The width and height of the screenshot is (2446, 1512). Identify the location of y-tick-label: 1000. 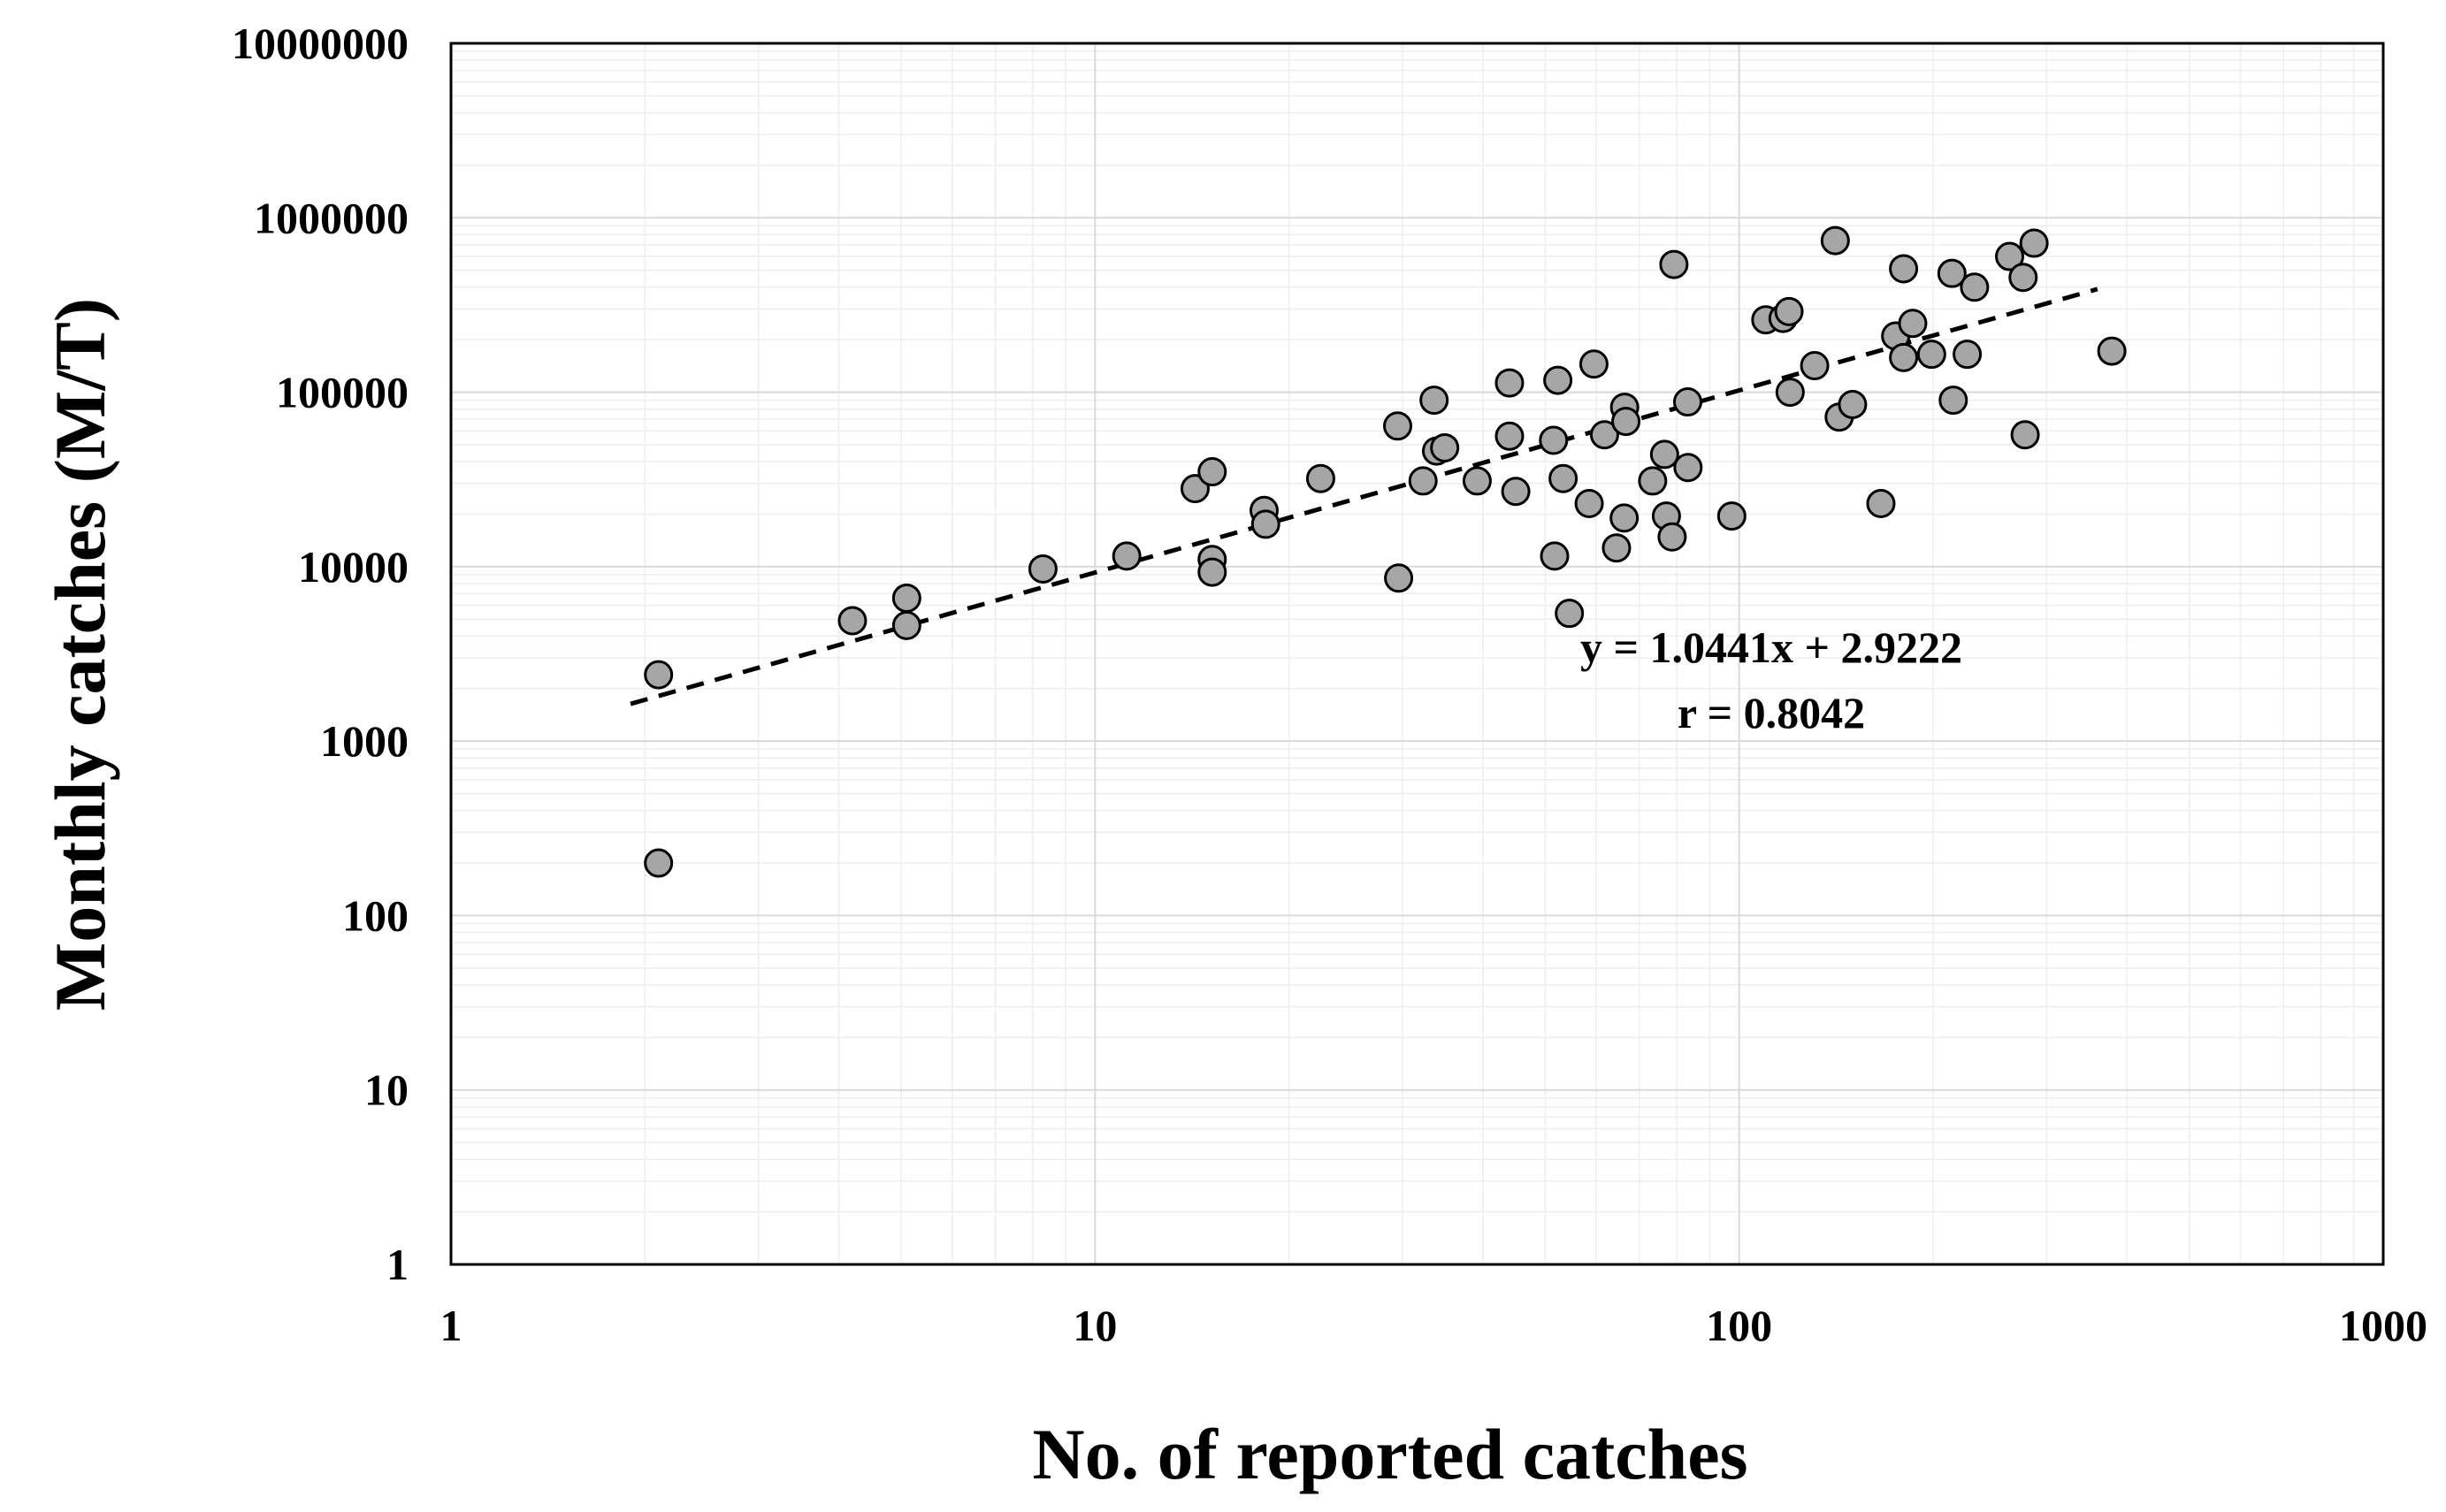
(364, 741).